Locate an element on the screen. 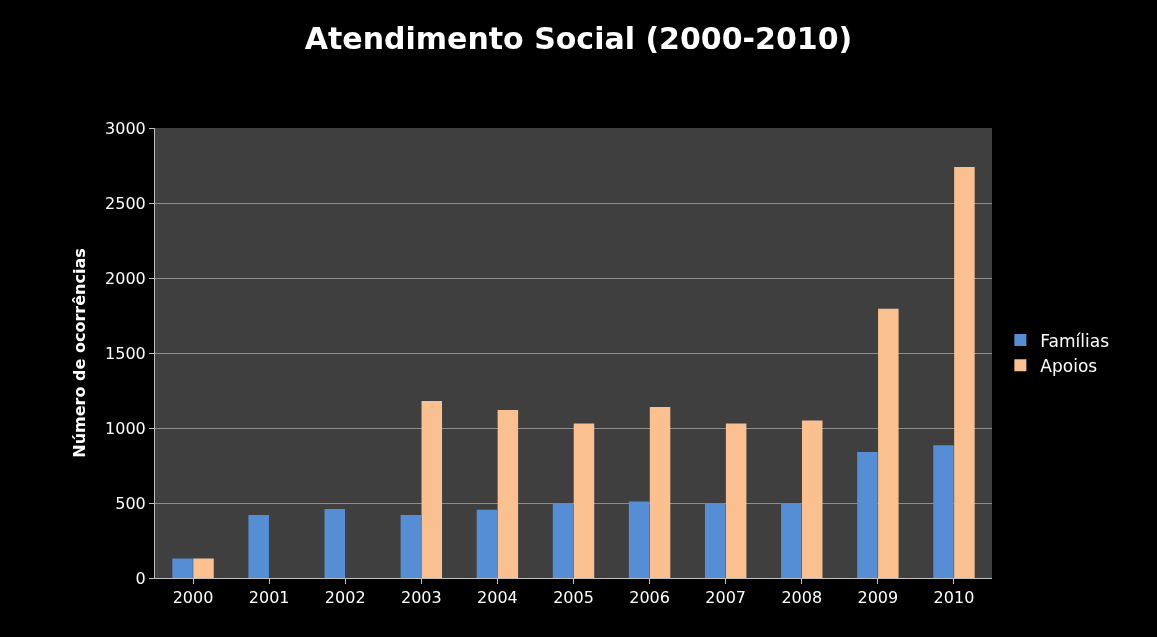  y-tick-label: 2500 is located at coordinates (125, 203).